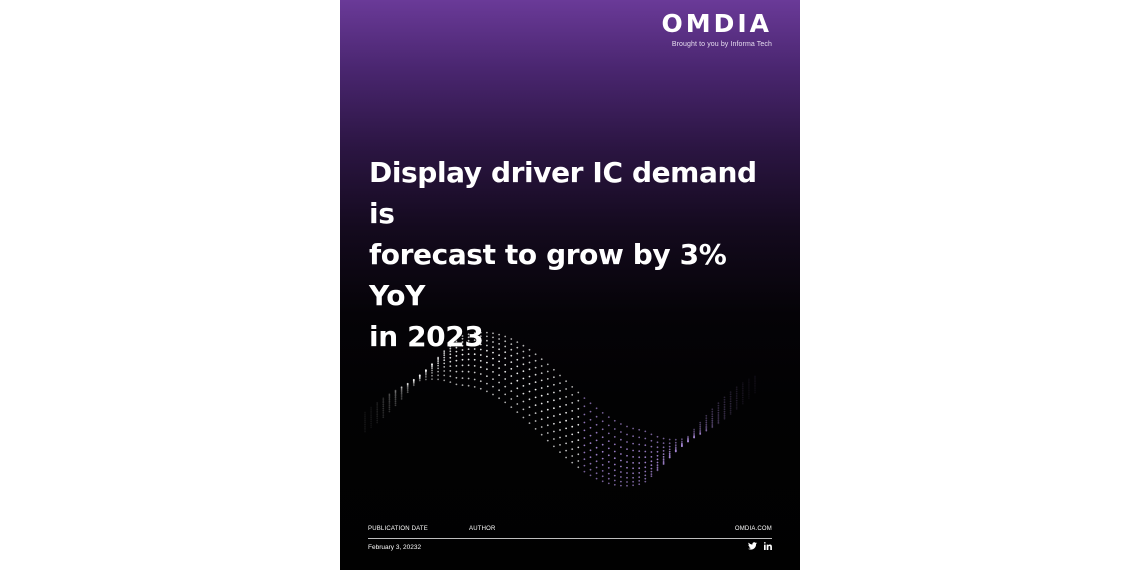 Image resolution: width=1140 pixels, height=570 pixels. Describe the element at coordinates (760, 546) in the screenshot. I see `social-links` at that location.